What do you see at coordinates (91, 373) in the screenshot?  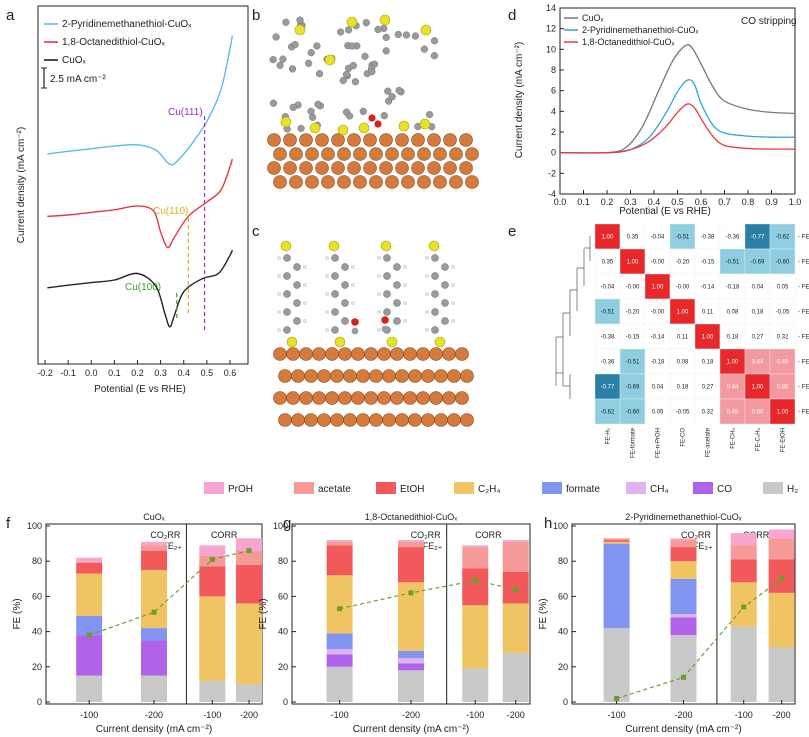 I see `cv-x-tick-label: 0.0` at bounding box center [91, 373].